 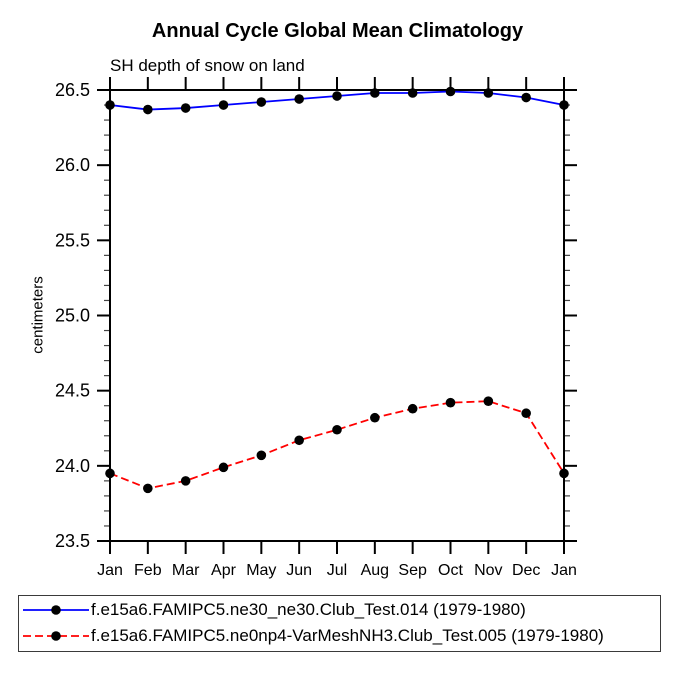 I want to click on svg-text: Apr, so click(x=224, y=570).